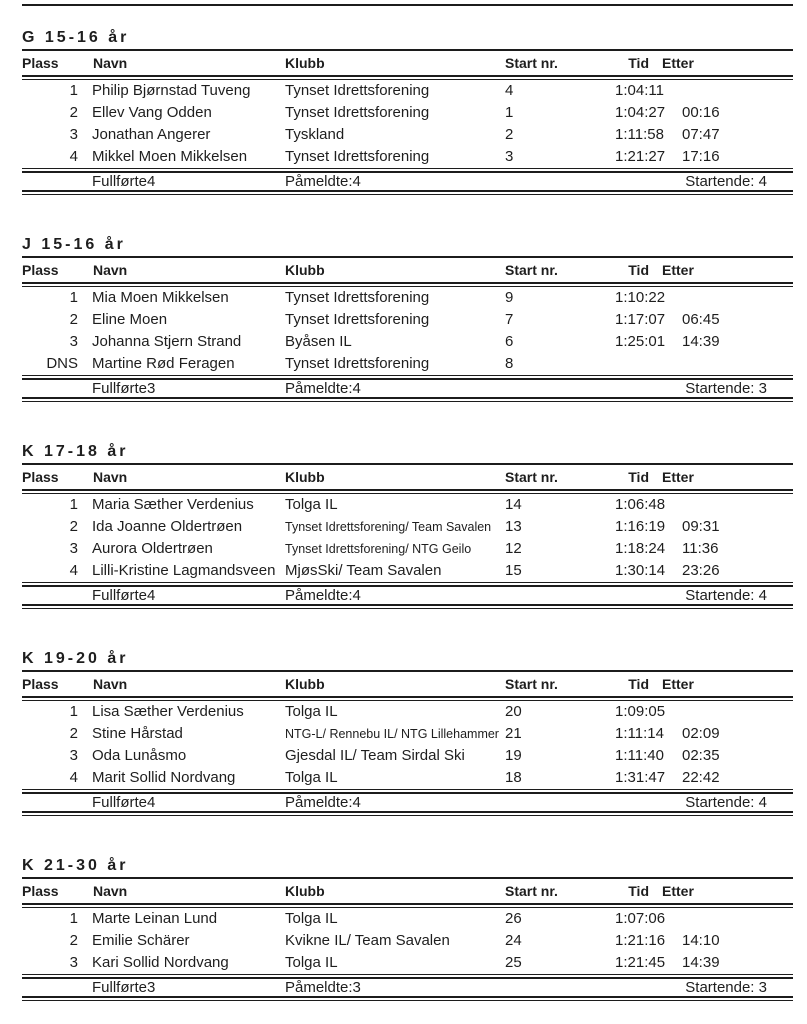 This screenshot has height=1024, width=807. What do you see at coordinates (509, 341) in the screenshot?
I see `cell-start-nr: 6` at bounding box center [509, 341].